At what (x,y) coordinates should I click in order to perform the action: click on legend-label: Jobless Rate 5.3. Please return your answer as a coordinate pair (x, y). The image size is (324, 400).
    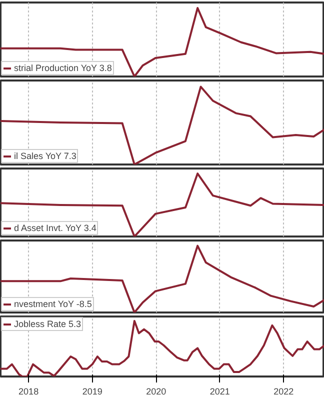
    Looking at the image, I should click on (48, 324).